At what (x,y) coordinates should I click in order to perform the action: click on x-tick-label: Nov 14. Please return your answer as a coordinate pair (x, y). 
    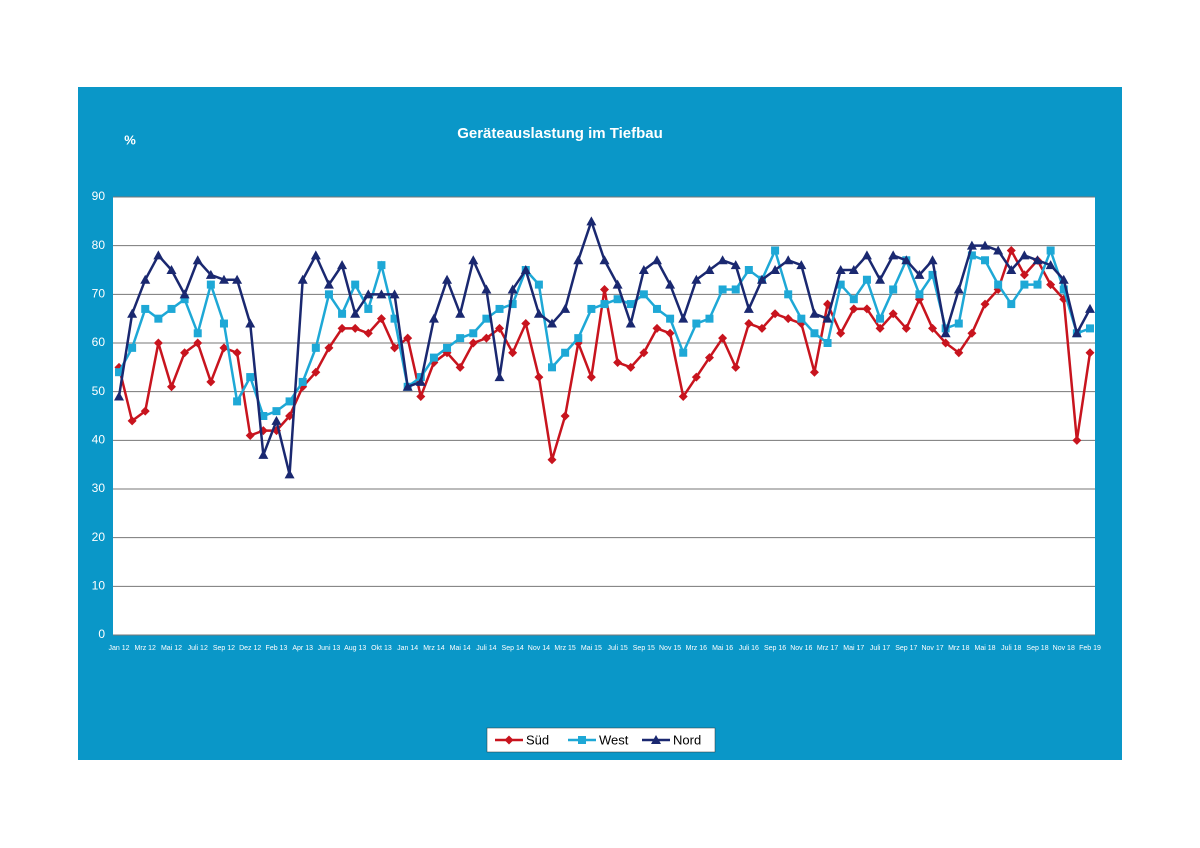
    Looking at the image, I should click on (539, 648).